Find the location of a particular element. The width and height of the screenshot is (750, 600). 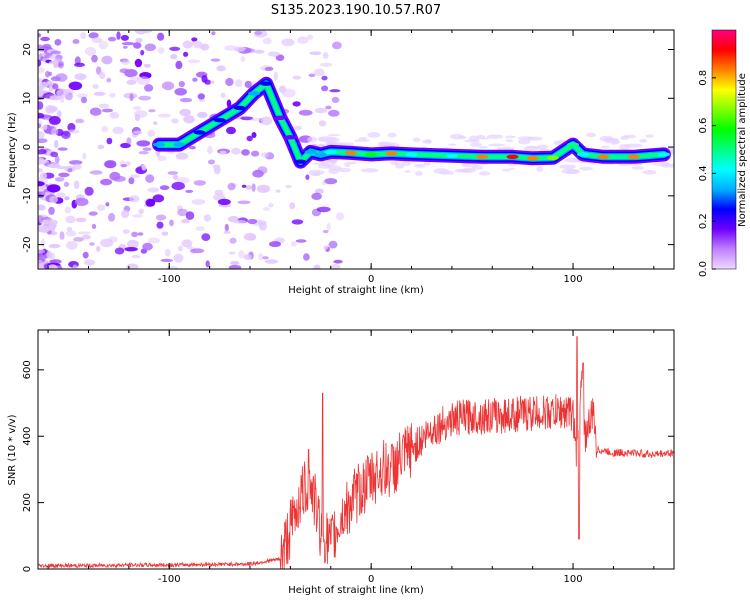

x-tick-label: -100 is located at coordinates (169, 279).